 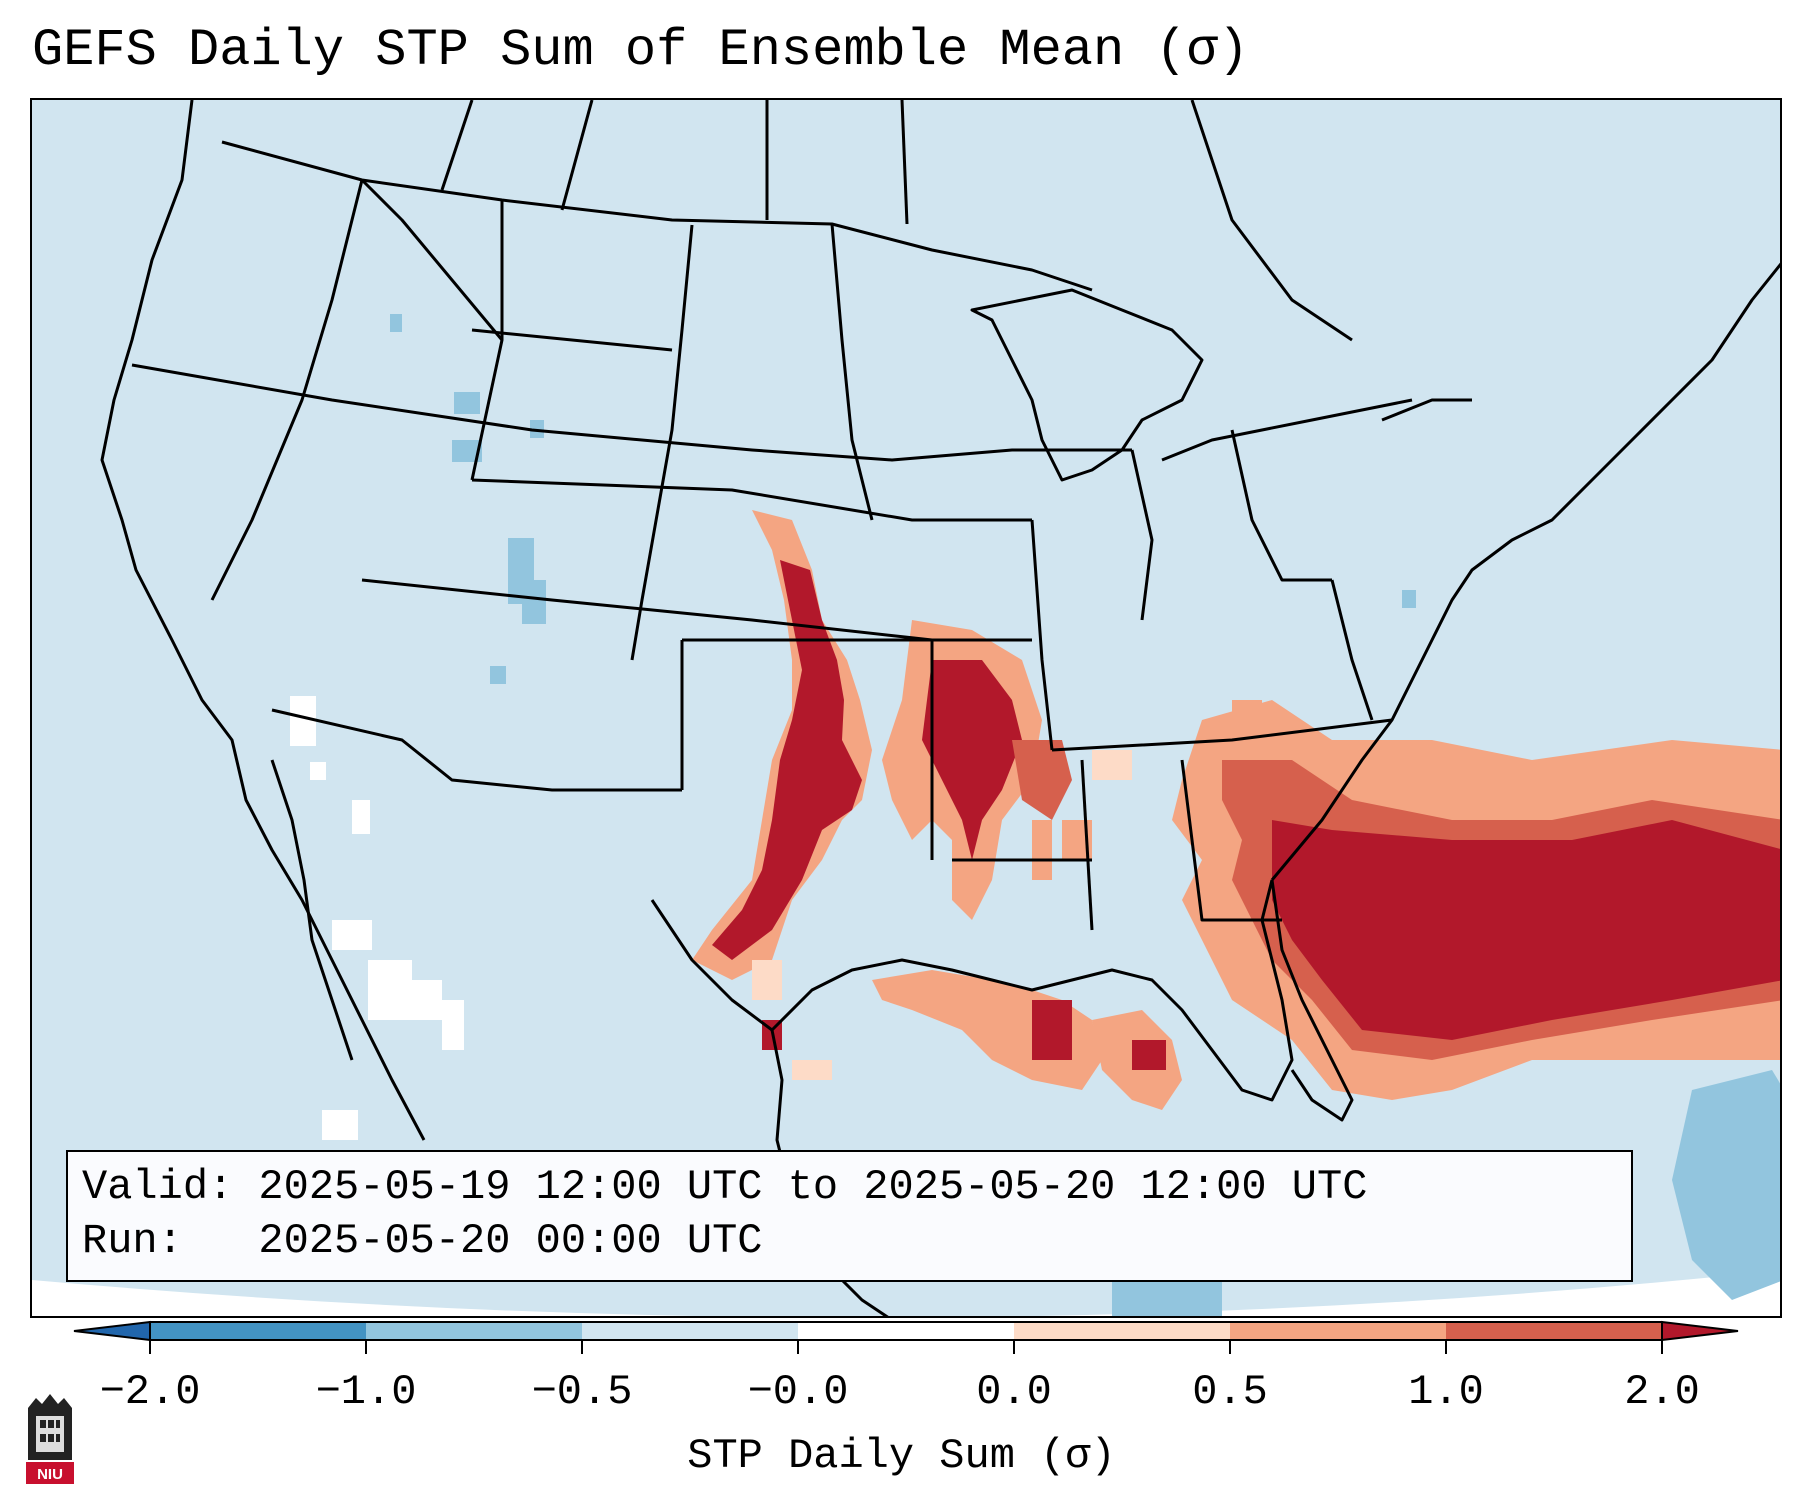 What do you see at coordinates (366, 1392) in the screenshot?
I see `colorbar-tick: −1.0` at bounding box center [366, 1392].